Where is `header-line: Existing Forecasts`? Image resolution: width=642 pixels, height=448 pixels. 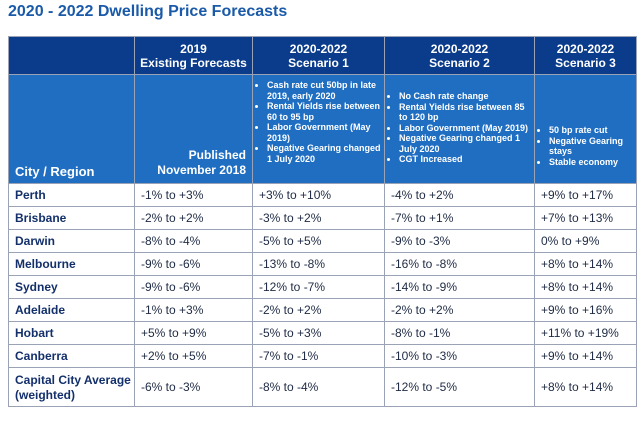 header-line: Existing Forecasts is located at coordinates (193, 62).